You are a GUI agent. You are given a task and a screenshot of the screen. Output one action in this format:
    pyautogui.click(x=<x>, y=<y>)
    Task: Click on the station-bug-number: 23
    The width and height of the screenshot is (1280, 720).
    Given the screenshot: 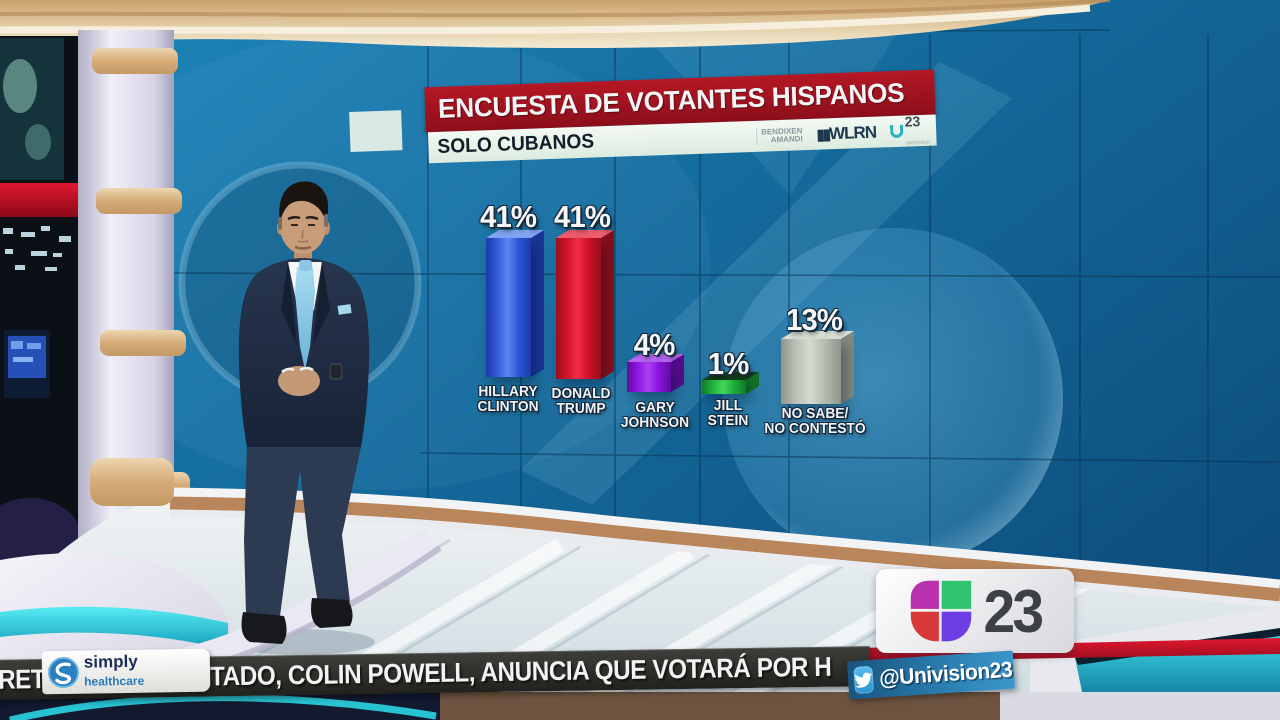 What is the action you would take?
    pyautogui.click(x=1013, y=611)
    